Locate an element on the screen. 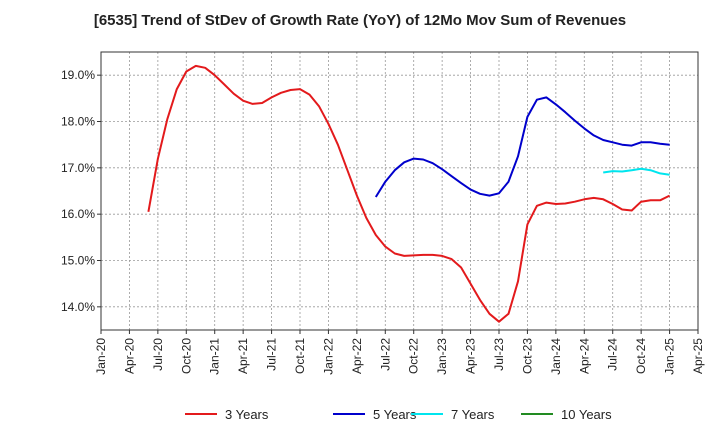  x-tick-label: Apr-21 is located at coordinates (243, 356).